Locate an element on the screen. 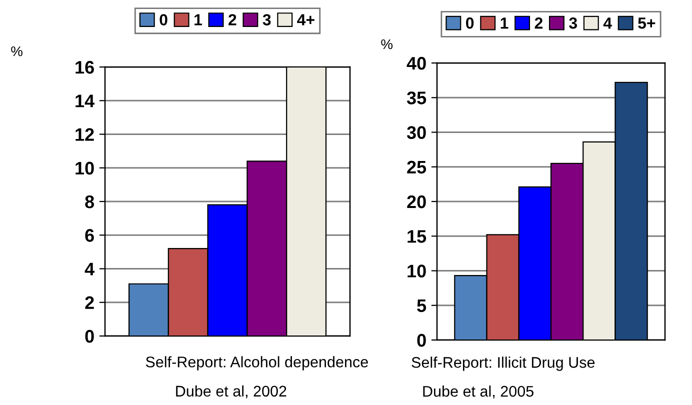 This screenshot has width=692, height=405. y-tick-label: 8 is located at coordinates (89, 201).